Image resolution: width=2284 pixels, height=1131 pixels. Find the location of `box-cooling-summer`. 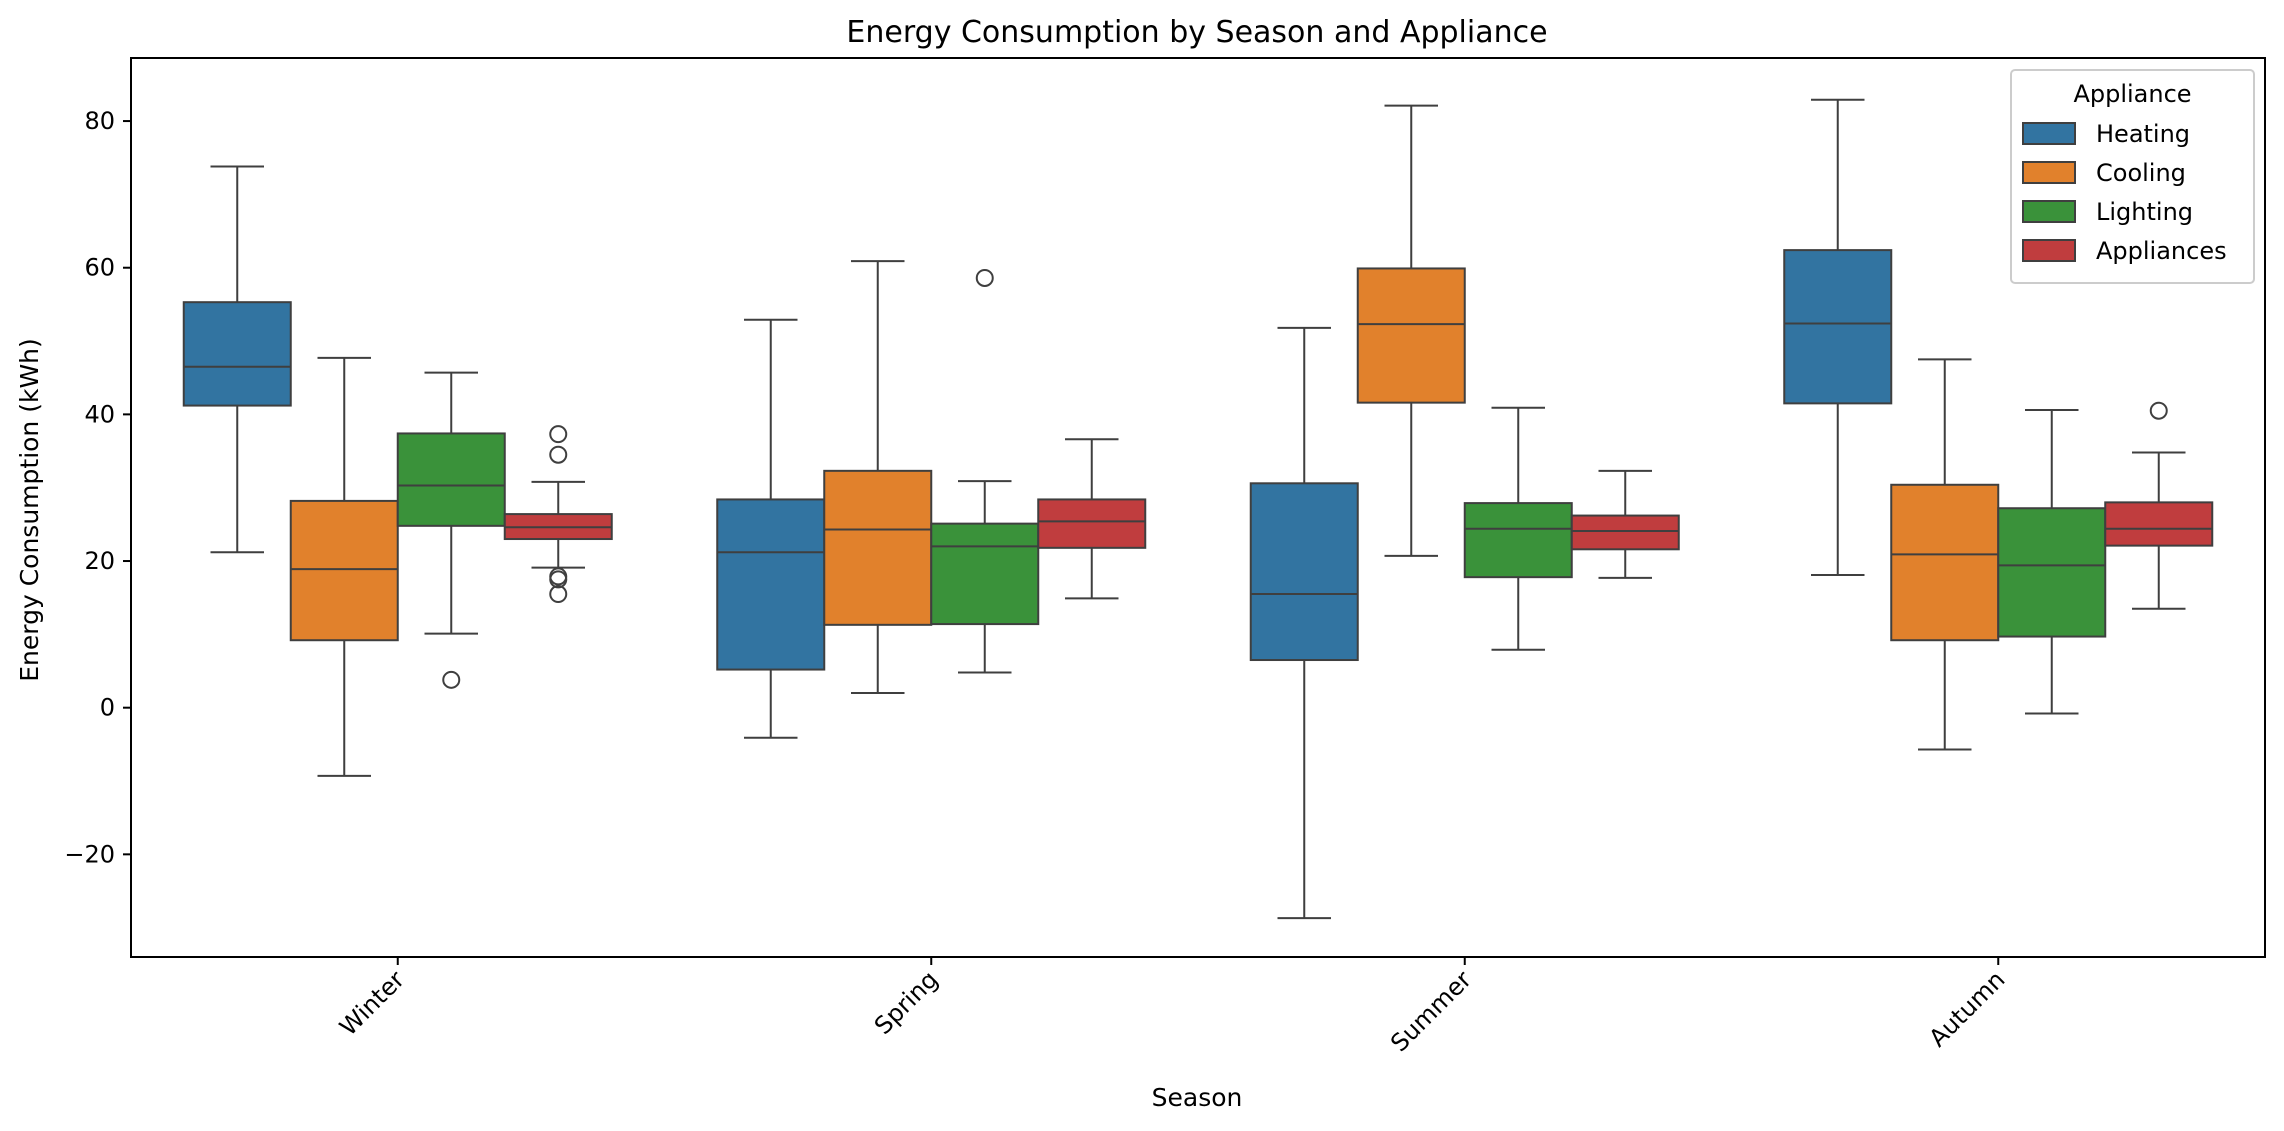

box-cooling-summer is located at coordinates (1411, 330).